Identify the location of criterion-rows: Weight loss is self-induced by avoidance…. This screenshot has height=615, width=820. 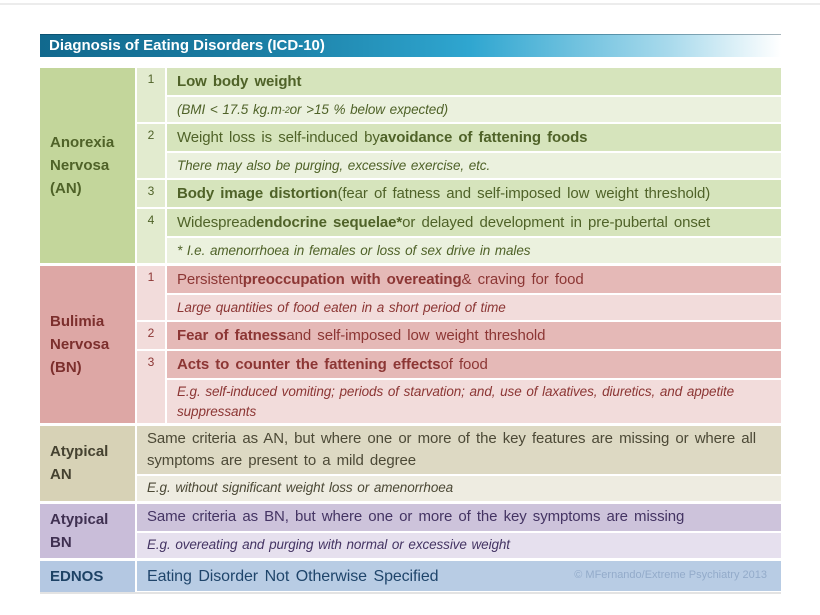
(474, 151).